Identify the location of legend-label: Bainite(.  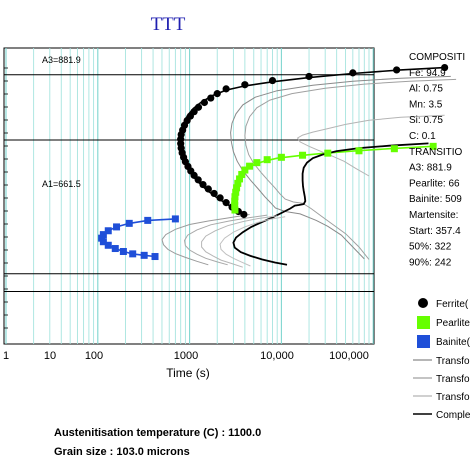
(453, 342).